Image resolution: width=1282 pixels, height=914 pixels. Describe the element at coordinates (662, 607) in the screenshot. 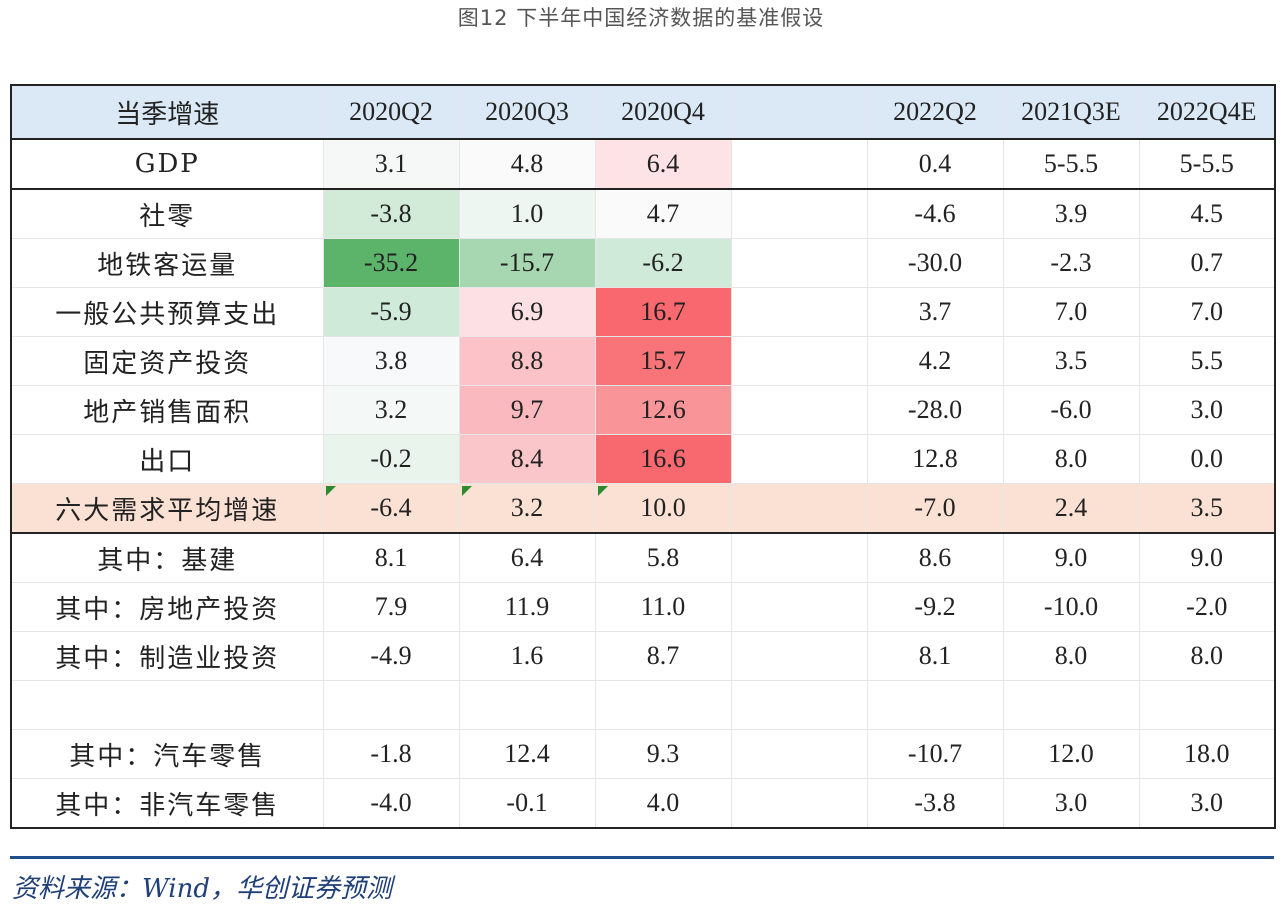

I see `table-cell: 11.0` at that location.